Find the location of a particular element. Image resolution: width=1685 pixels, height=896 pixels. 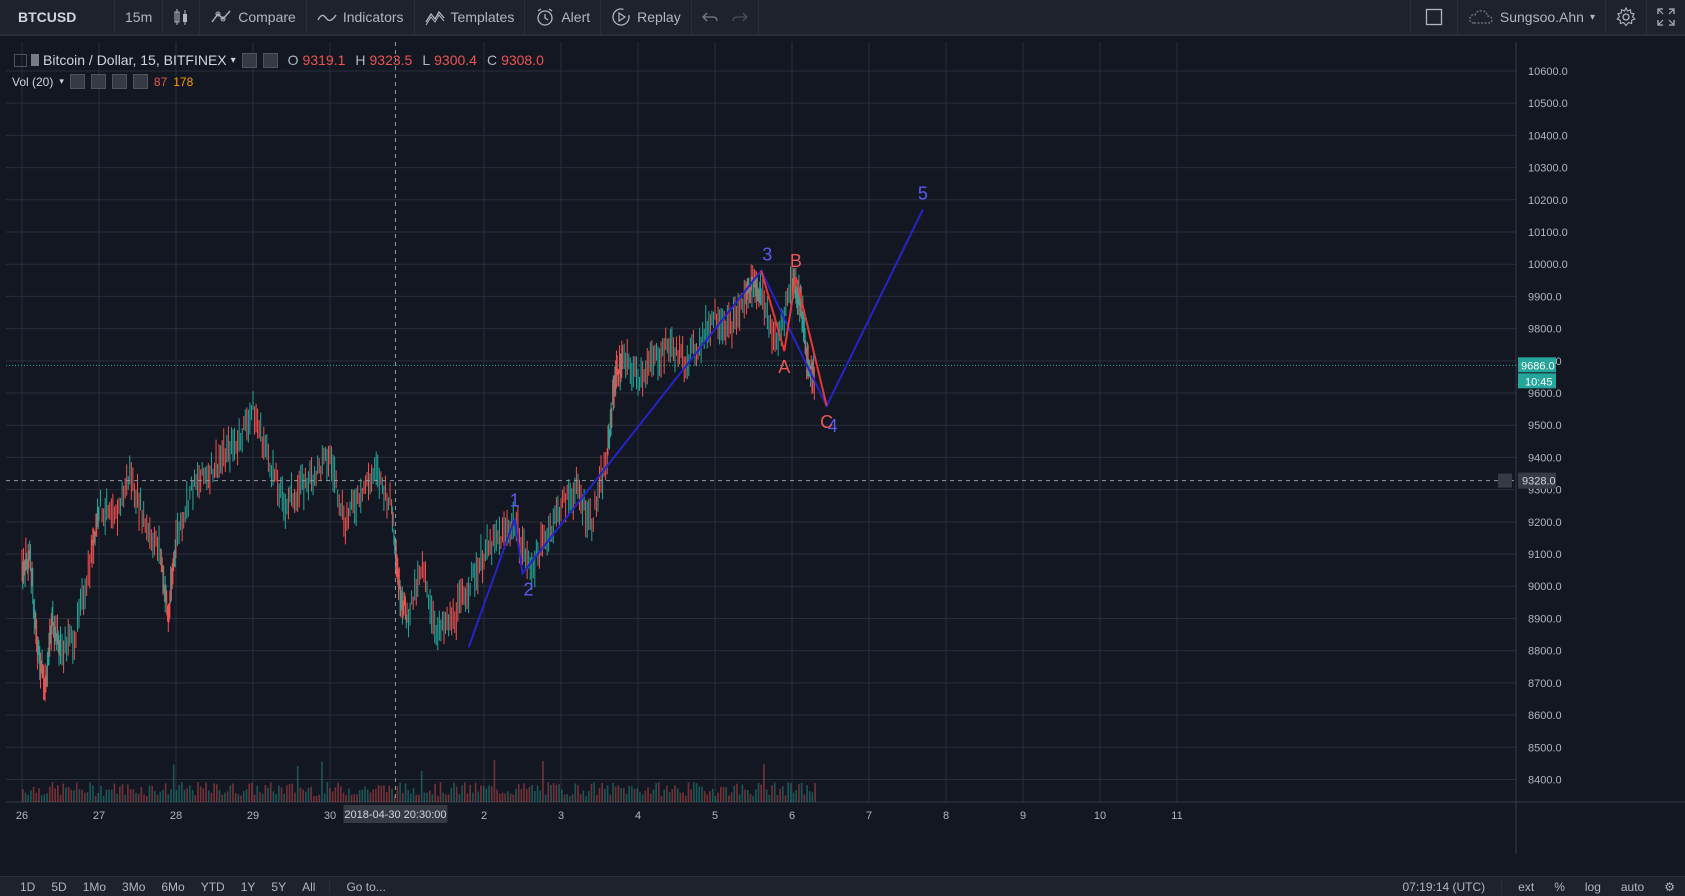

range-button-ytd: YTD is located at coordinates (212, 886).